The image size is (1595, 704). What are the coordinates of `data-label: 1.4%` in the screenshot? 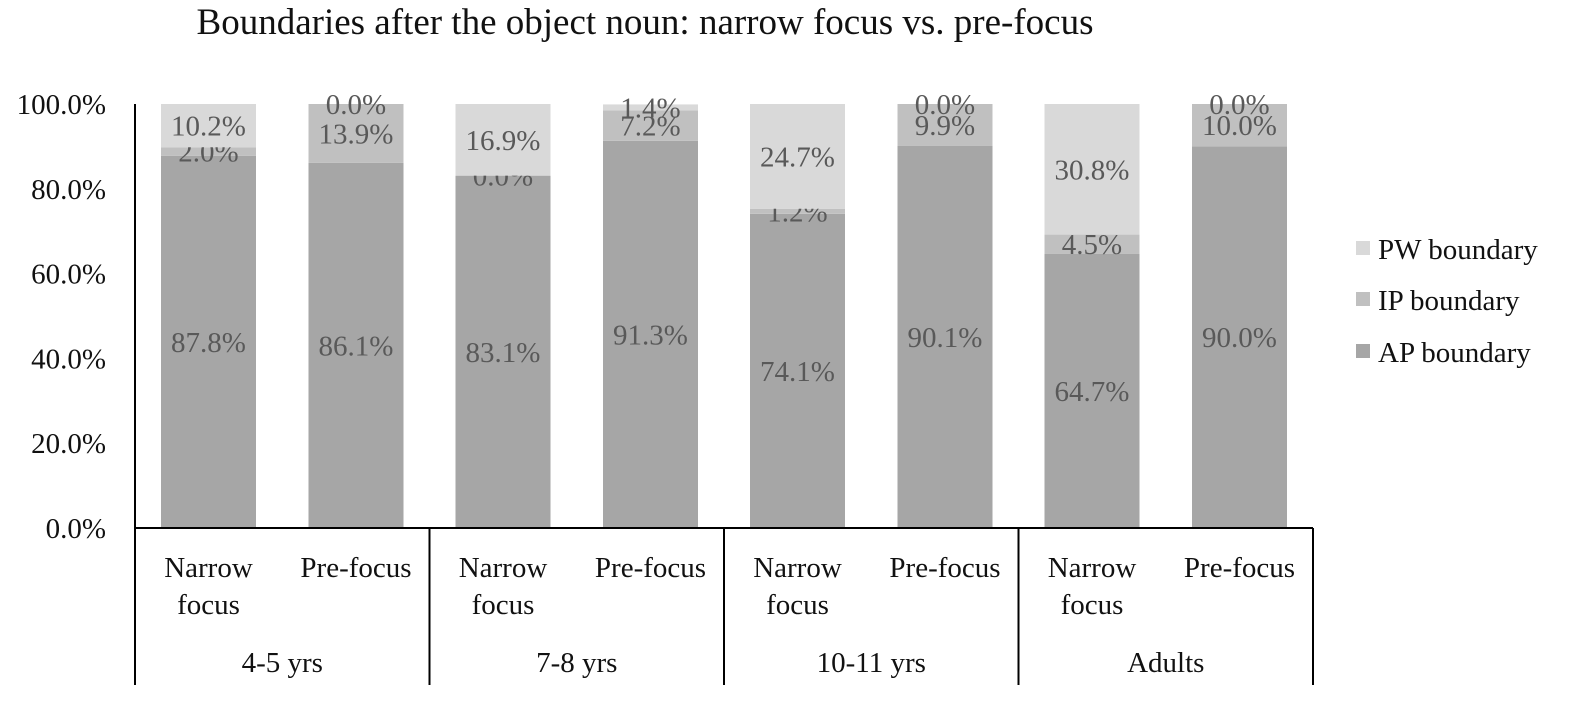 It's located at (650, 108).